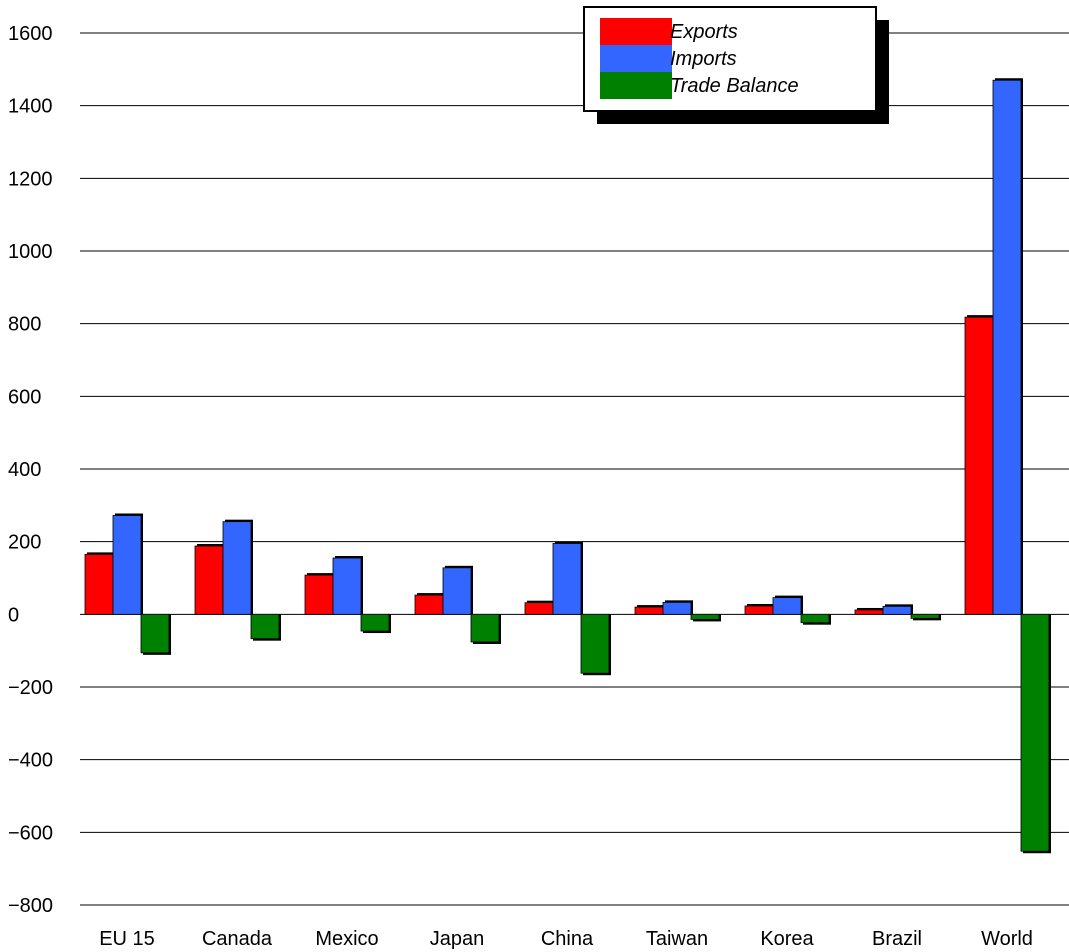 This screenshot has height=952, width=1069. Describe the element at coordinates (30, 688) in the screenshot. I see `y-tick-label: −200` at that location.